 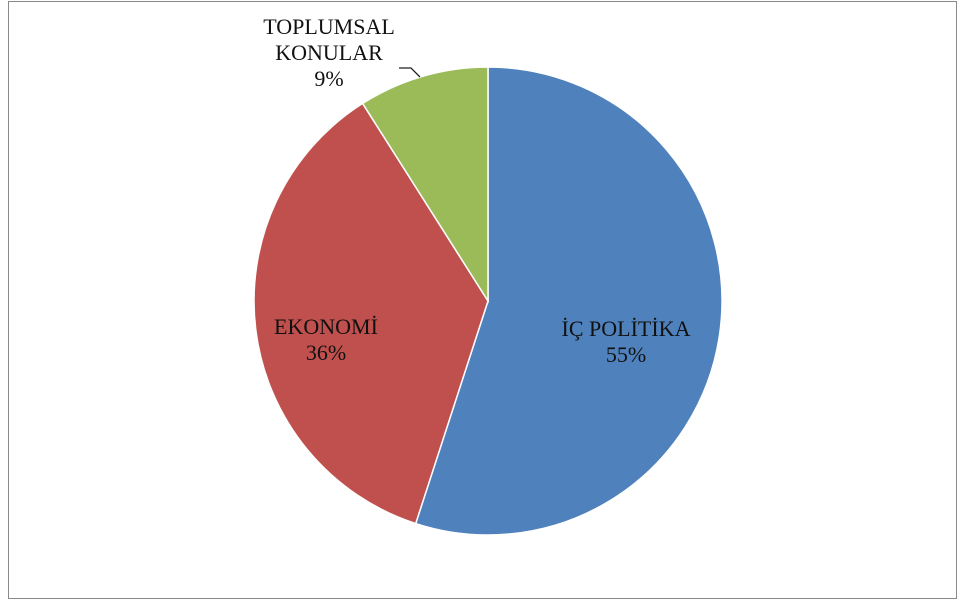 I want to click on slice-category-label: KONULAR, so click(x=329, y=52).